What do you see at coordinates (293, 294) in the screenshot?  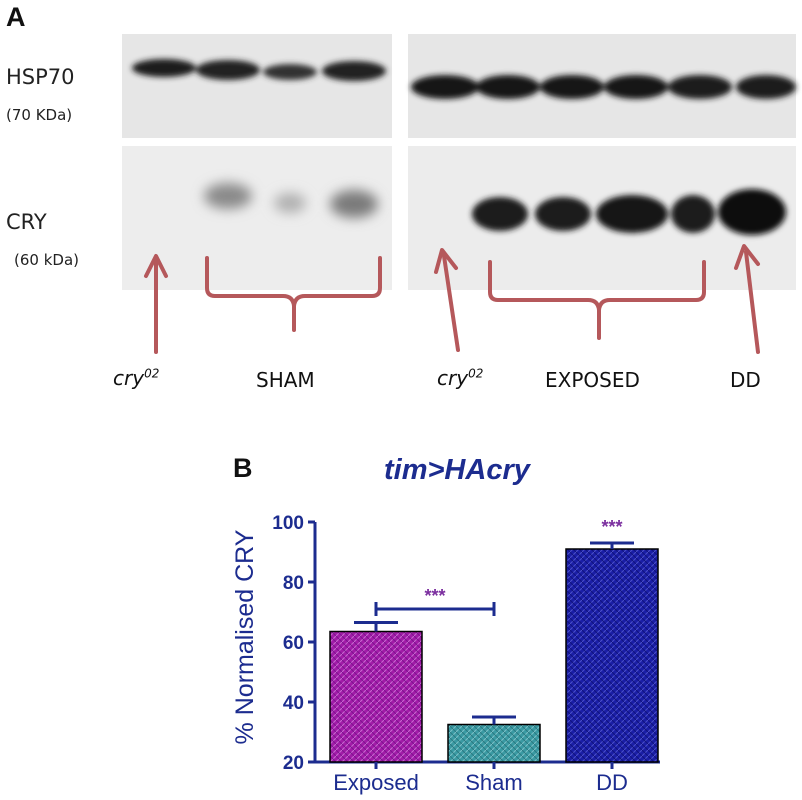 I see `brace-sham` at bounding box center [293, 294].